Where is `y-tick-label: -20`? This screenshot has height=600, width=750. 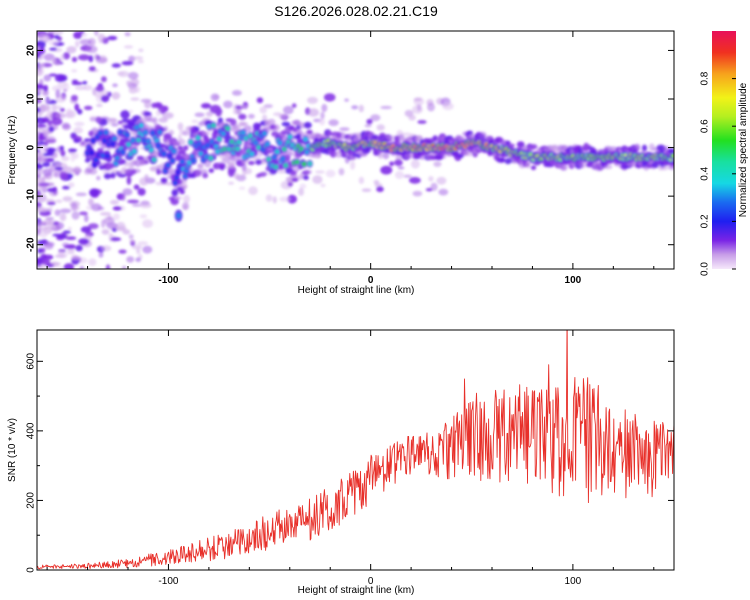
y-tick-label: -20 is located at coordinates (31, 244).